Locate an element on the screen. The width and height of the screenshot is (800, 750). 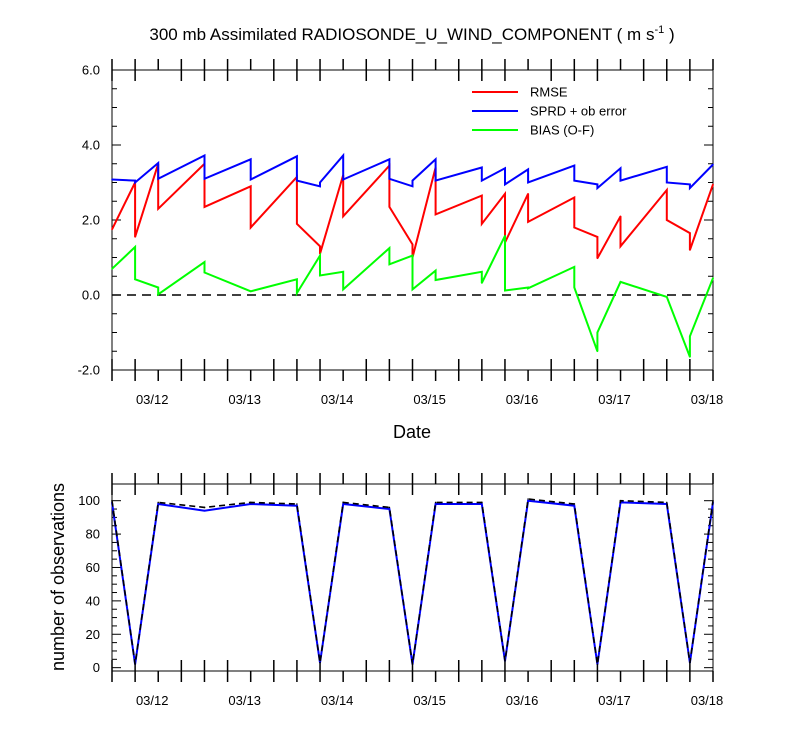
top-x-tick-label: 03/15 is located at coordinates (429, 399).